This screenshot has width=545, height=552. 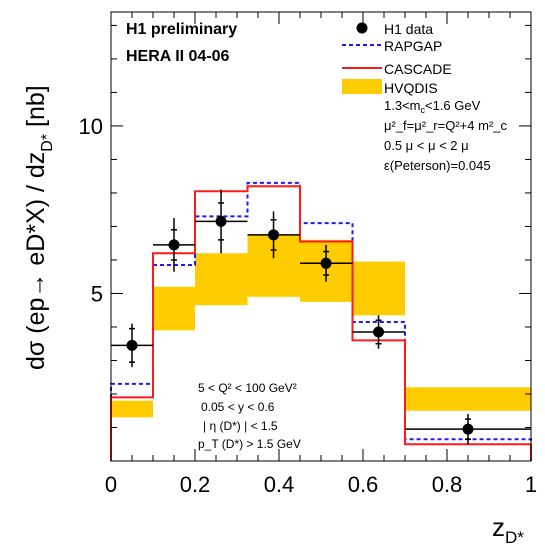 What do you see at coordinates (362, 28) in the screenshot?
I see `legend-marker-h1-data` at bounding box center [362, 28].